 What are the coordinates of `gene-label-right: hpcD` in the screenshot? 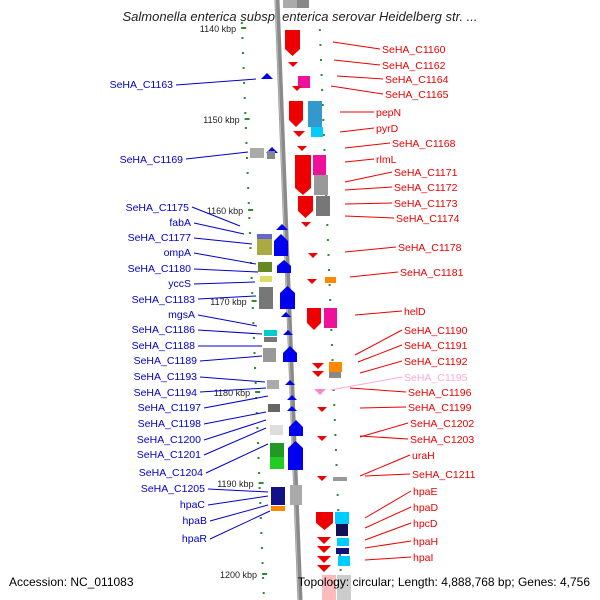 It's located at (425, 524).